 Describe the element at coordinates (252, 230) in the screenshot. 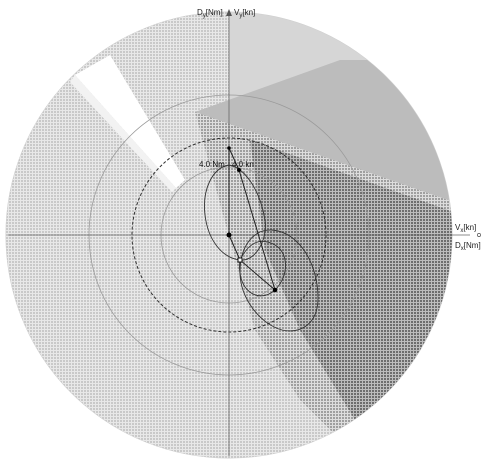

I see `vector-path-diagonal` at that location.